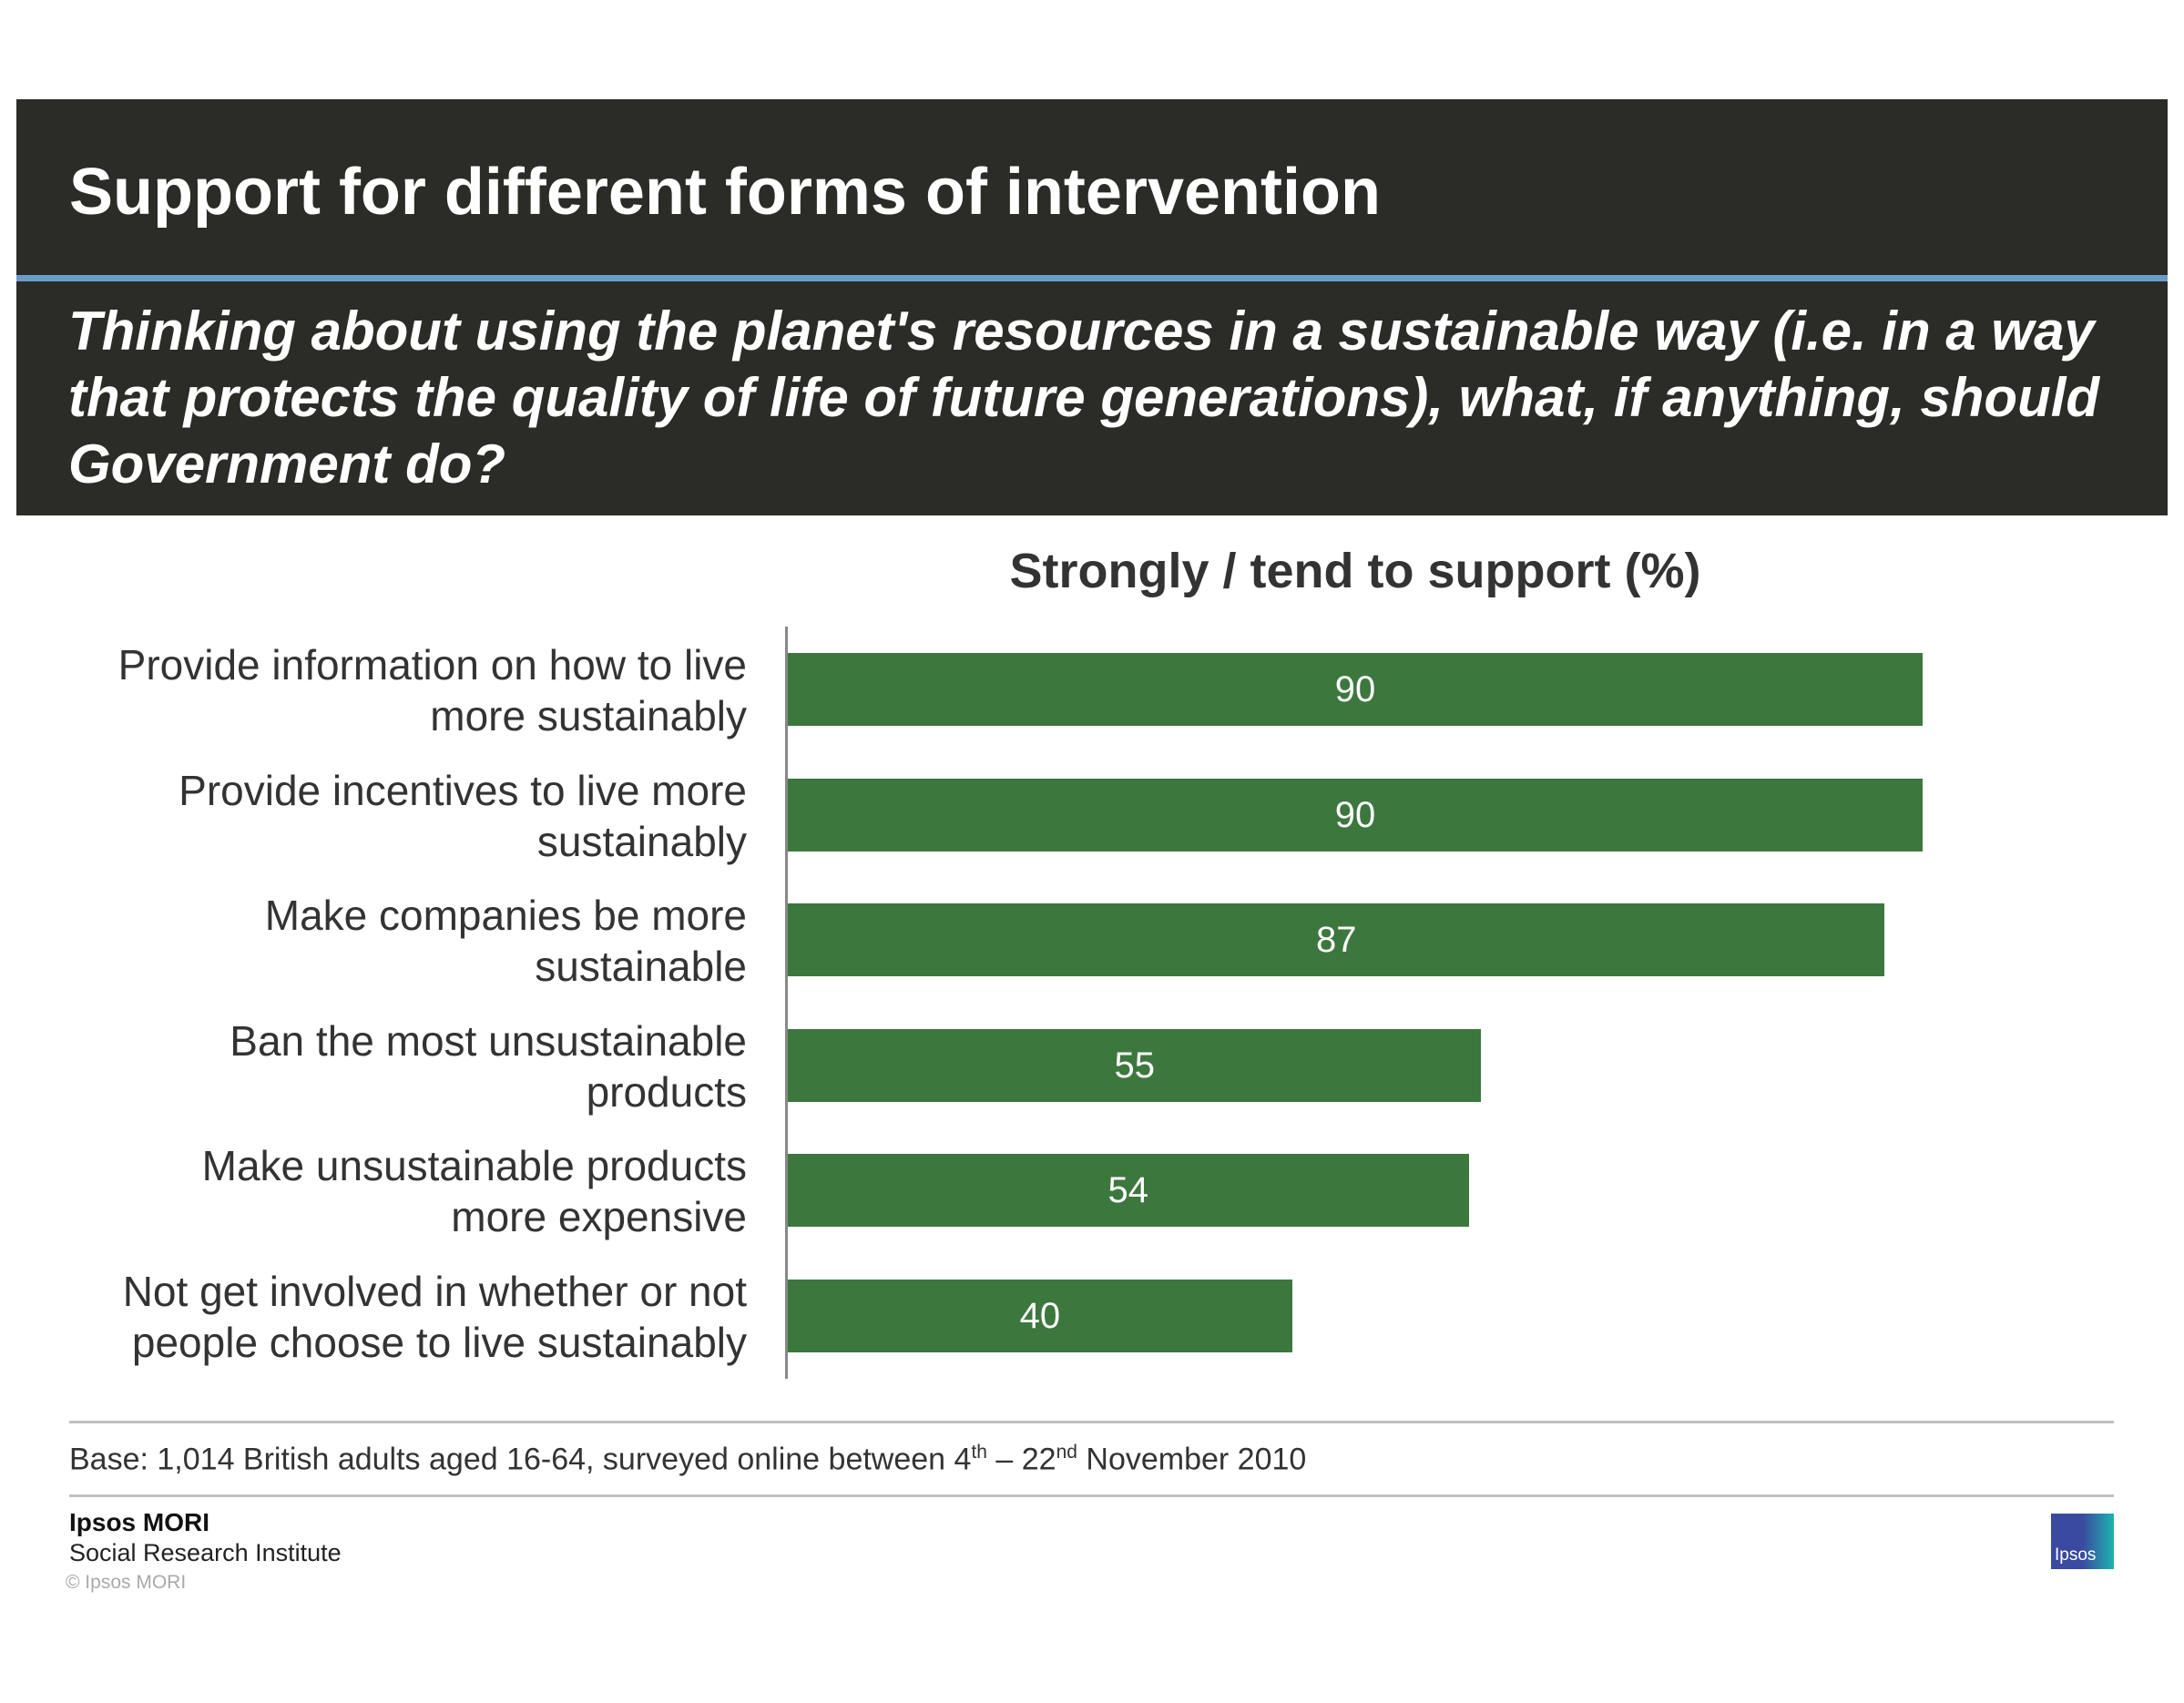 The image size is (2184, 1703). Describe the element at coordinates (1091, 1422) in the screenshot. I see `footer-divider-top` at that location.